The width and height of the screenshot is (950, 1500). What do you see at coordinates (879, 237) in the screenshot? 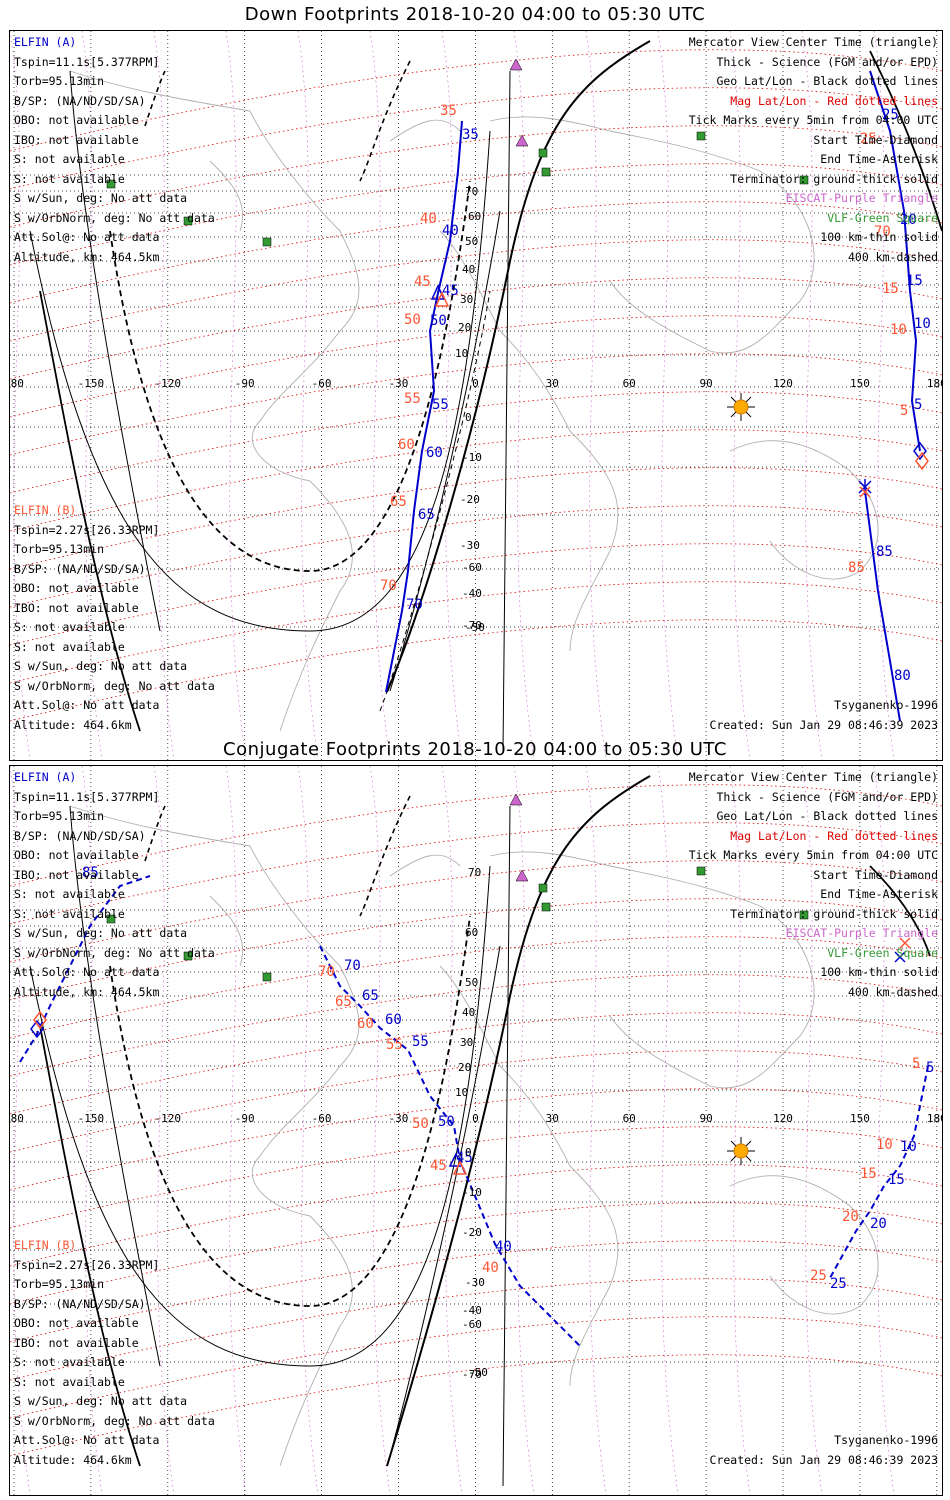
I see `legend-line: 100 km-thin solid` at bounding box center [879, 237].